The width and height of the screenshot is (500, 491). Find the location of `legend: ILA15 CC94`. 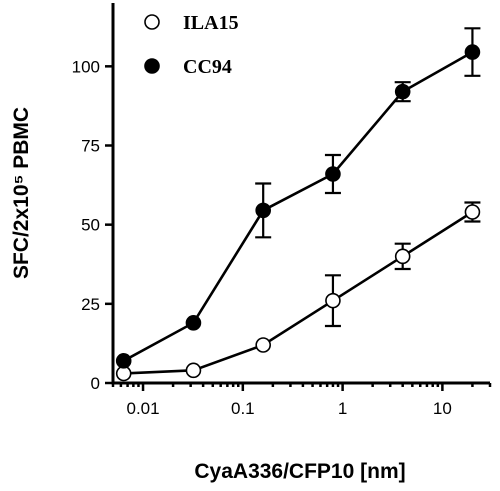

legend: ILA15 CC94 is located at coordinates (191, 45).